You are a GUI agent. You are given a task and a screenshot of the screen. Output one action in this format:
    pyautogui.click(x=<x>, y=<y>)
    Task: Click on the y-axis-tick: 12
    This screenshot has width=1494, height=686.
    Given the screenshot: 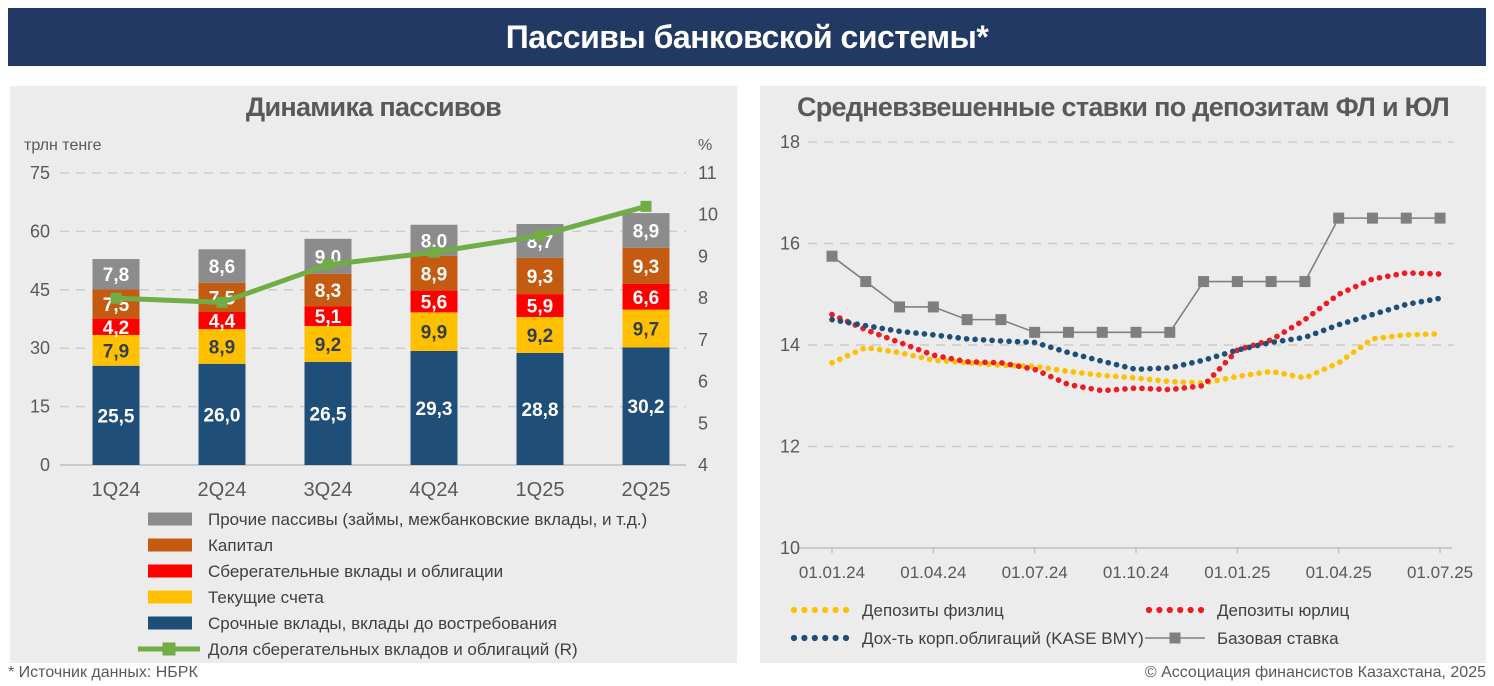 What is the action you would take?
    pyautogui.click(x=790, y=447)
    